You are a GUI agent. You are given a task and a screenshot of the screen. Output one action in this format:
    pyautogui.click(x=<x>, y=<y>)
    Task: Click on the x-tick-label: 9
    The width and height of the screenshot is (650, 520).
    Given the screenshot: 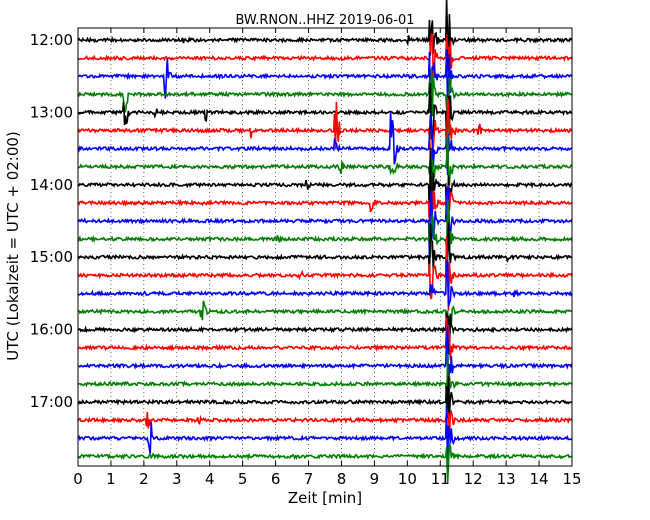 What is the action you would take?
    pyautogui.click(x=375, y=479)
    